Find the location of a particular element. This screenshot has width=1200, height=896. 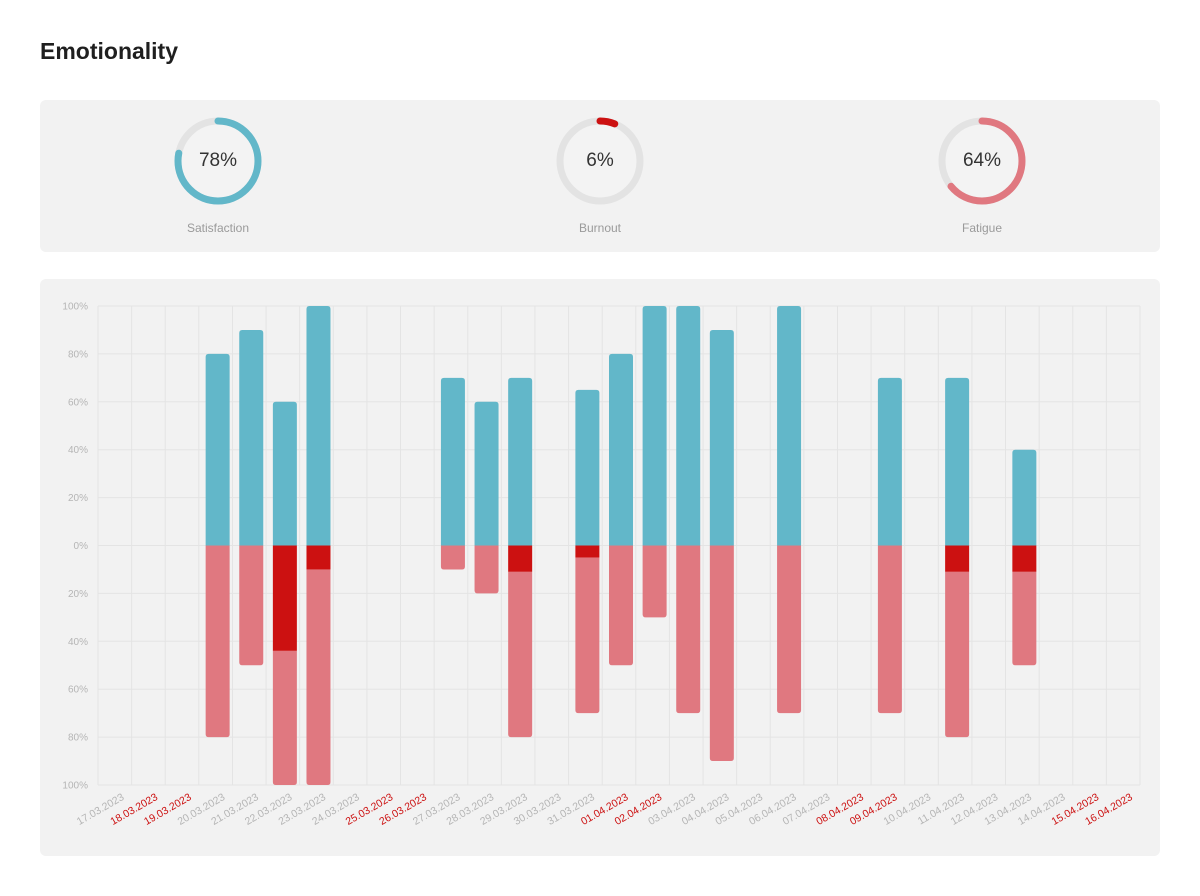

bar-negative-strong-11.04.2023 is located at coordinates (957, 558).